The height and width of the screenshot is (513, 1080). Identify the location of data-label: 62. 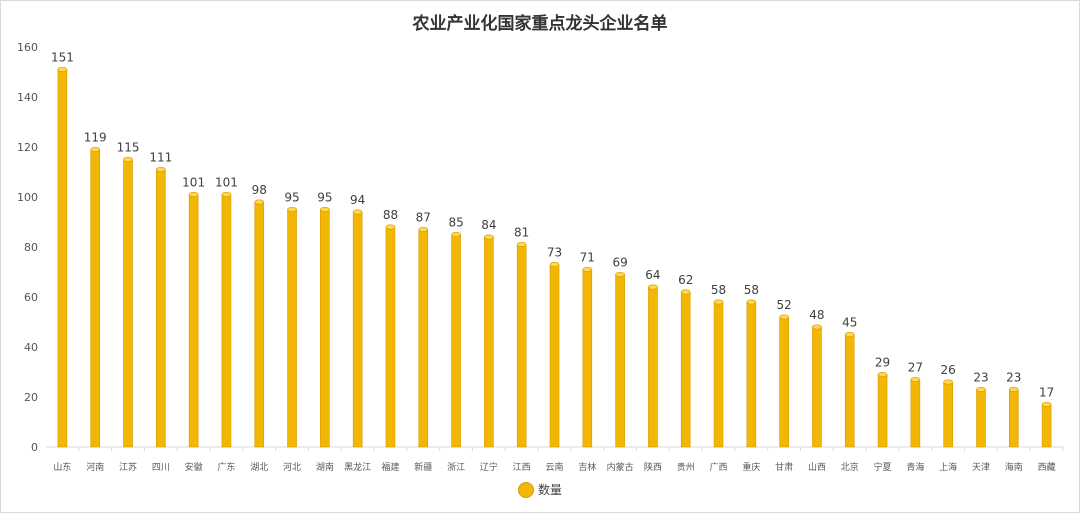
(685, 280).